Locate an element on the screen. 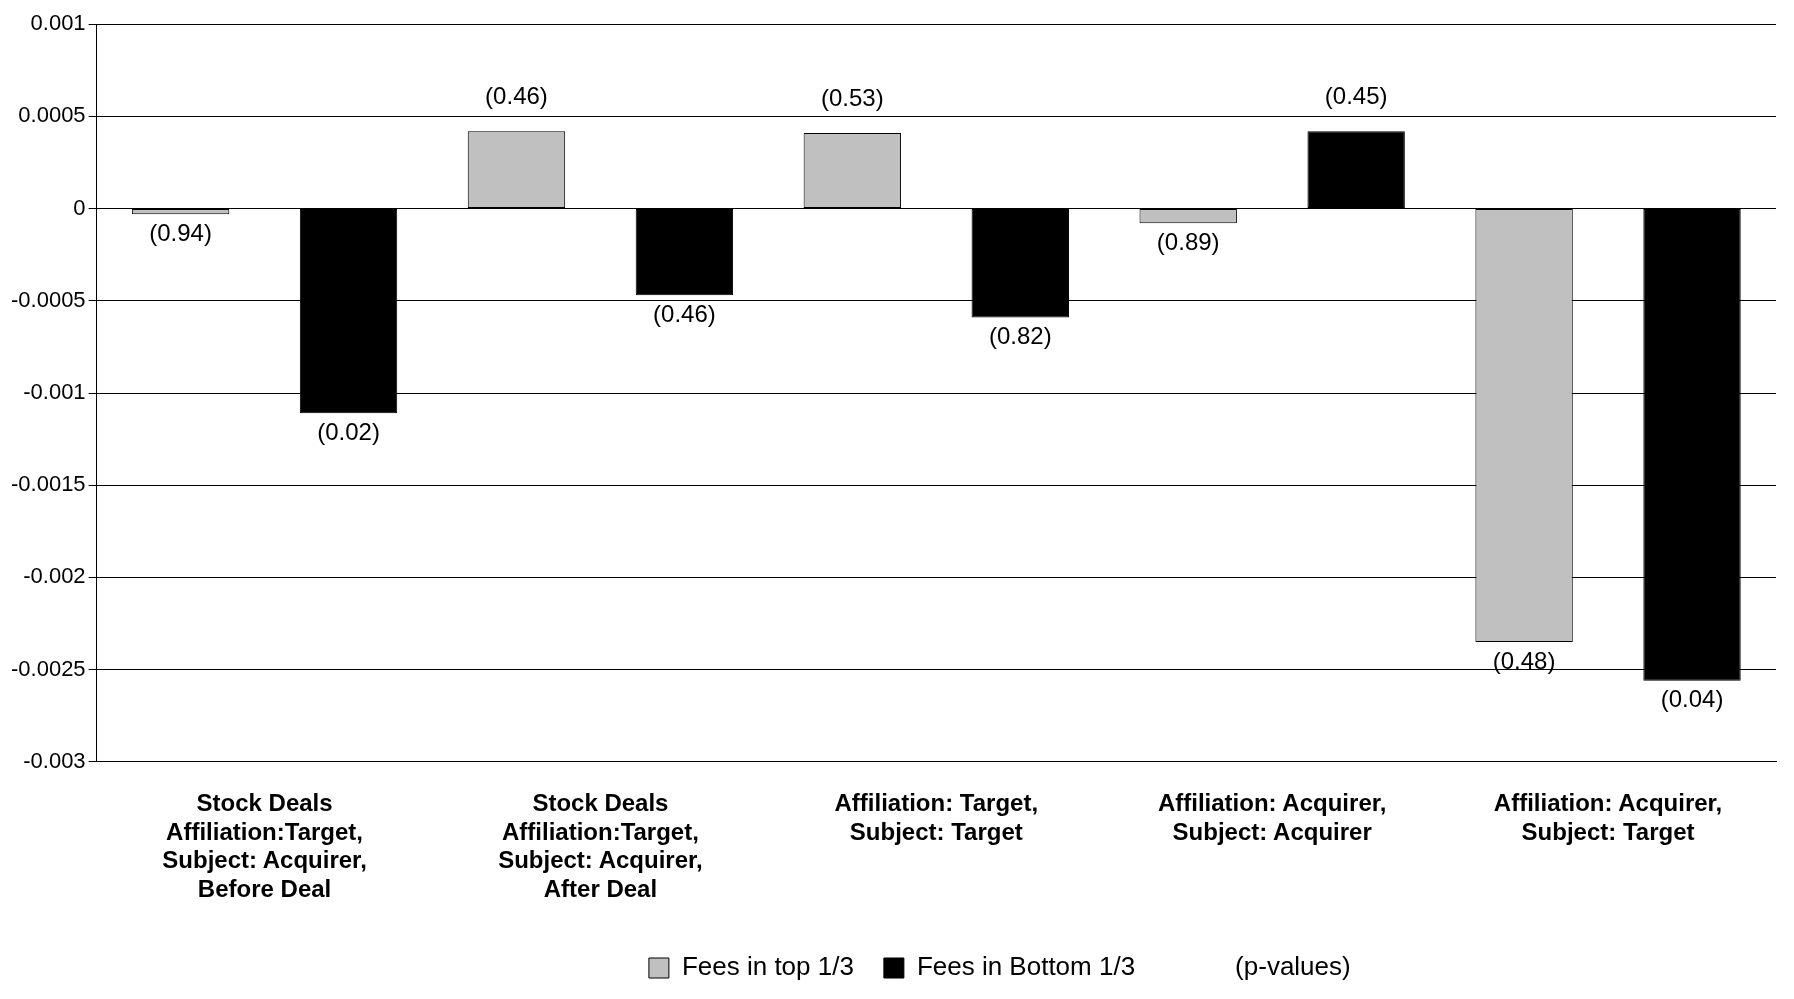 The image size is (1794, 999). annotation: (0.53) is located at coordinates (852, 97).